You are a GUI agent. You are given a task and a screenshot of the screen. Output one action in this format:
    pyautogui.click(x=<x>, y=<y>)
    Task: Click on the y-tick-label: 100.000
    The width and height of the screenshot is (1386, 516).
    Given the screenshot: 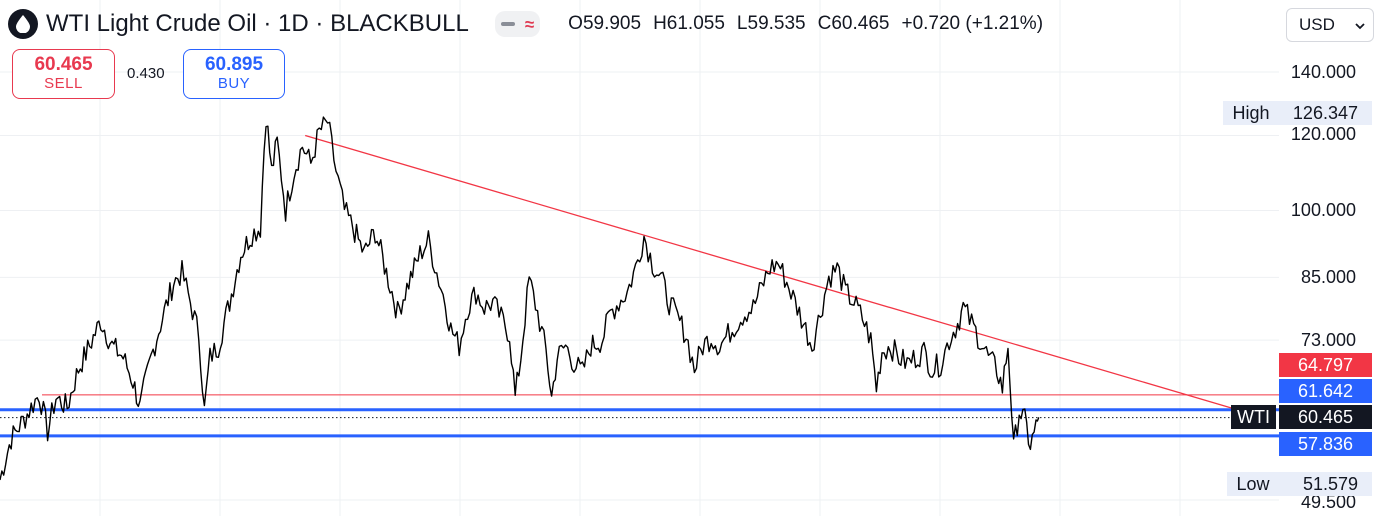 What is the action you would take?
    pyautogui.click(x=1323, y=210)
    